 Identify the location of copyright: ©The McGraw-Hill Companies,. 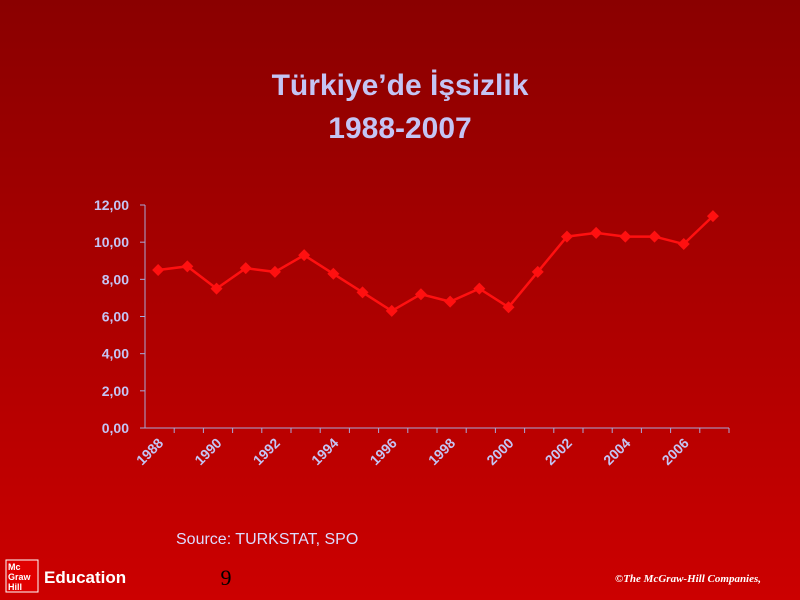
(688, 579).